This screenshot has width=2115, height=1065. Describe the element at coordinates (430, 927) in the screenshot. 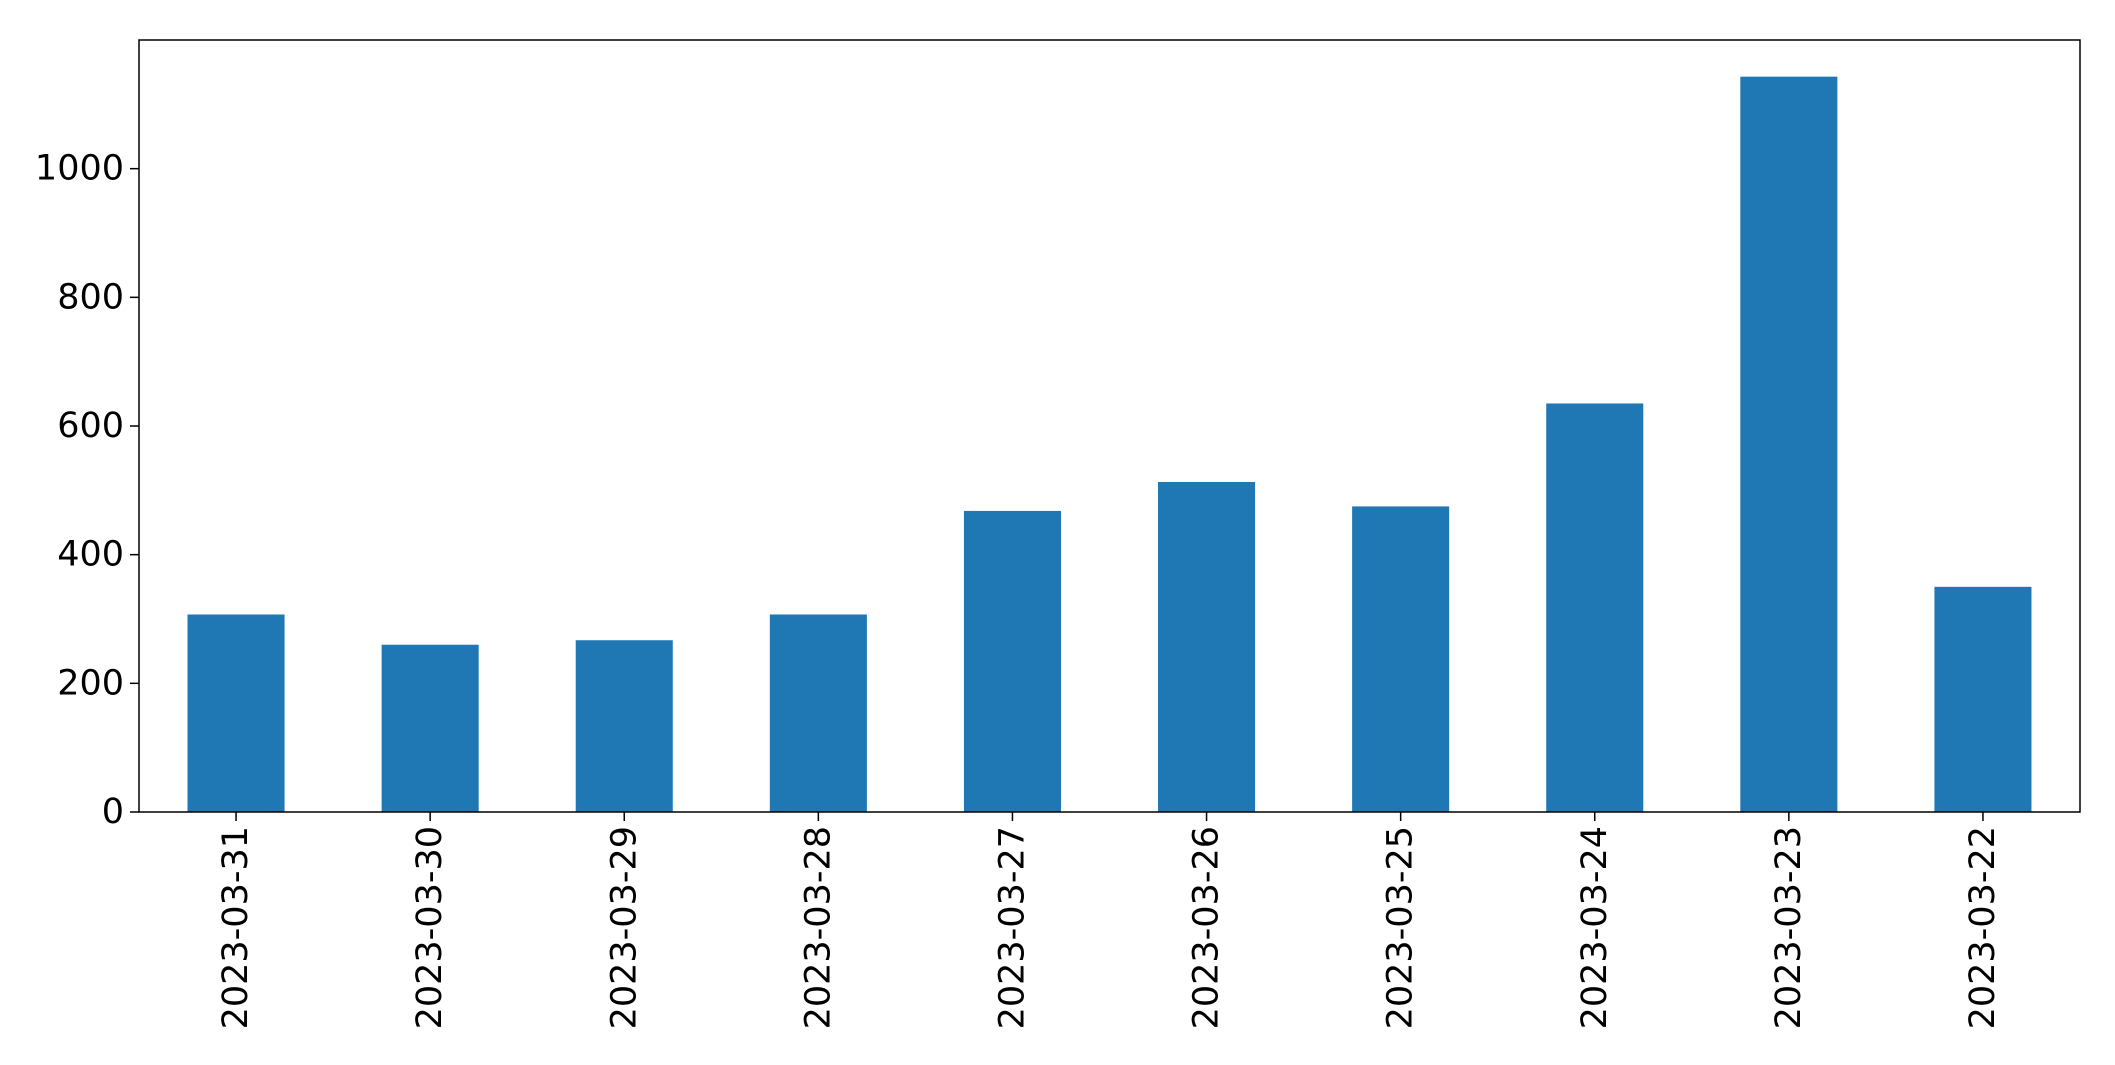

I see `x-tick-label: 2023-03-30` at that location.